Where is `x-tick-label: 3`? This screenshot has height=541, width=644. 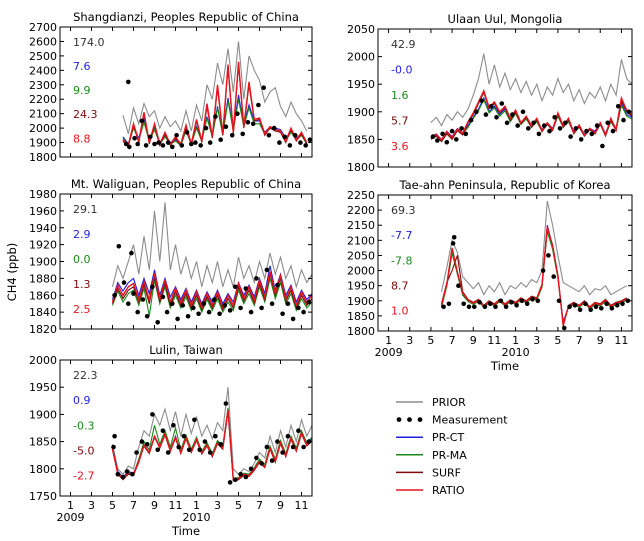
x-tick-label: 3 is located at coordinates (536, 340).